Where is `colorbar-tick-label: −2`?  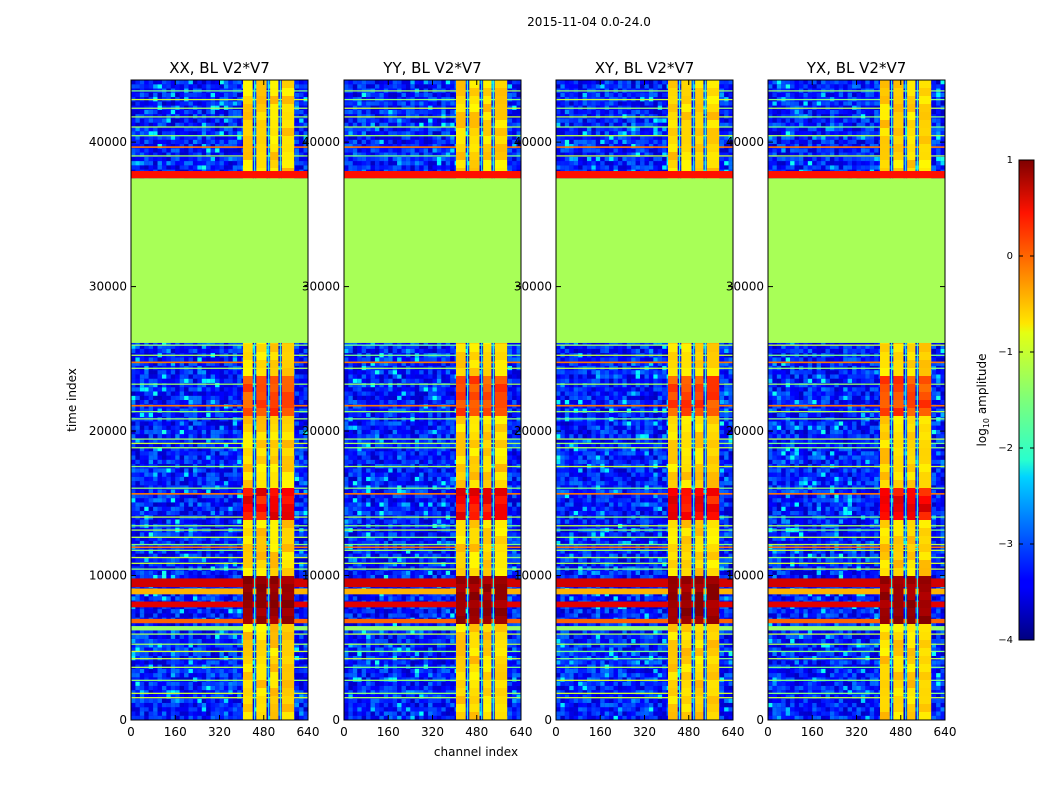 colorbar-tick-label: −2 is located at coordinates (1005, 448).